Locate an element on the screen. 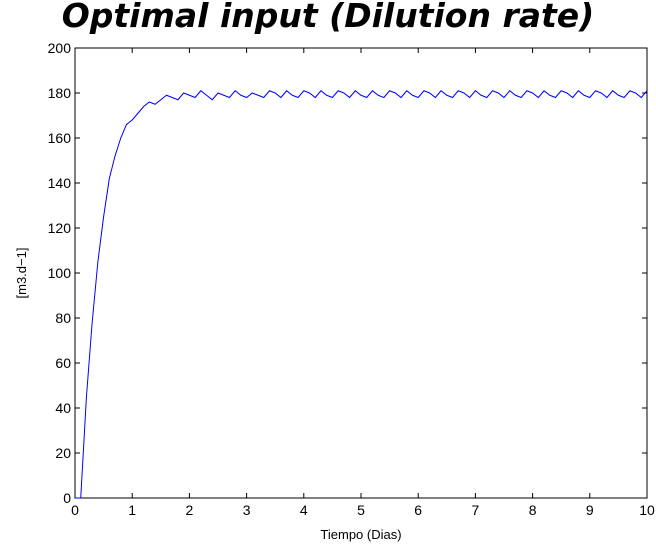 This screenshot has width=656, height=546. y-tick-label: 120 is located at coordinates (60, 228).